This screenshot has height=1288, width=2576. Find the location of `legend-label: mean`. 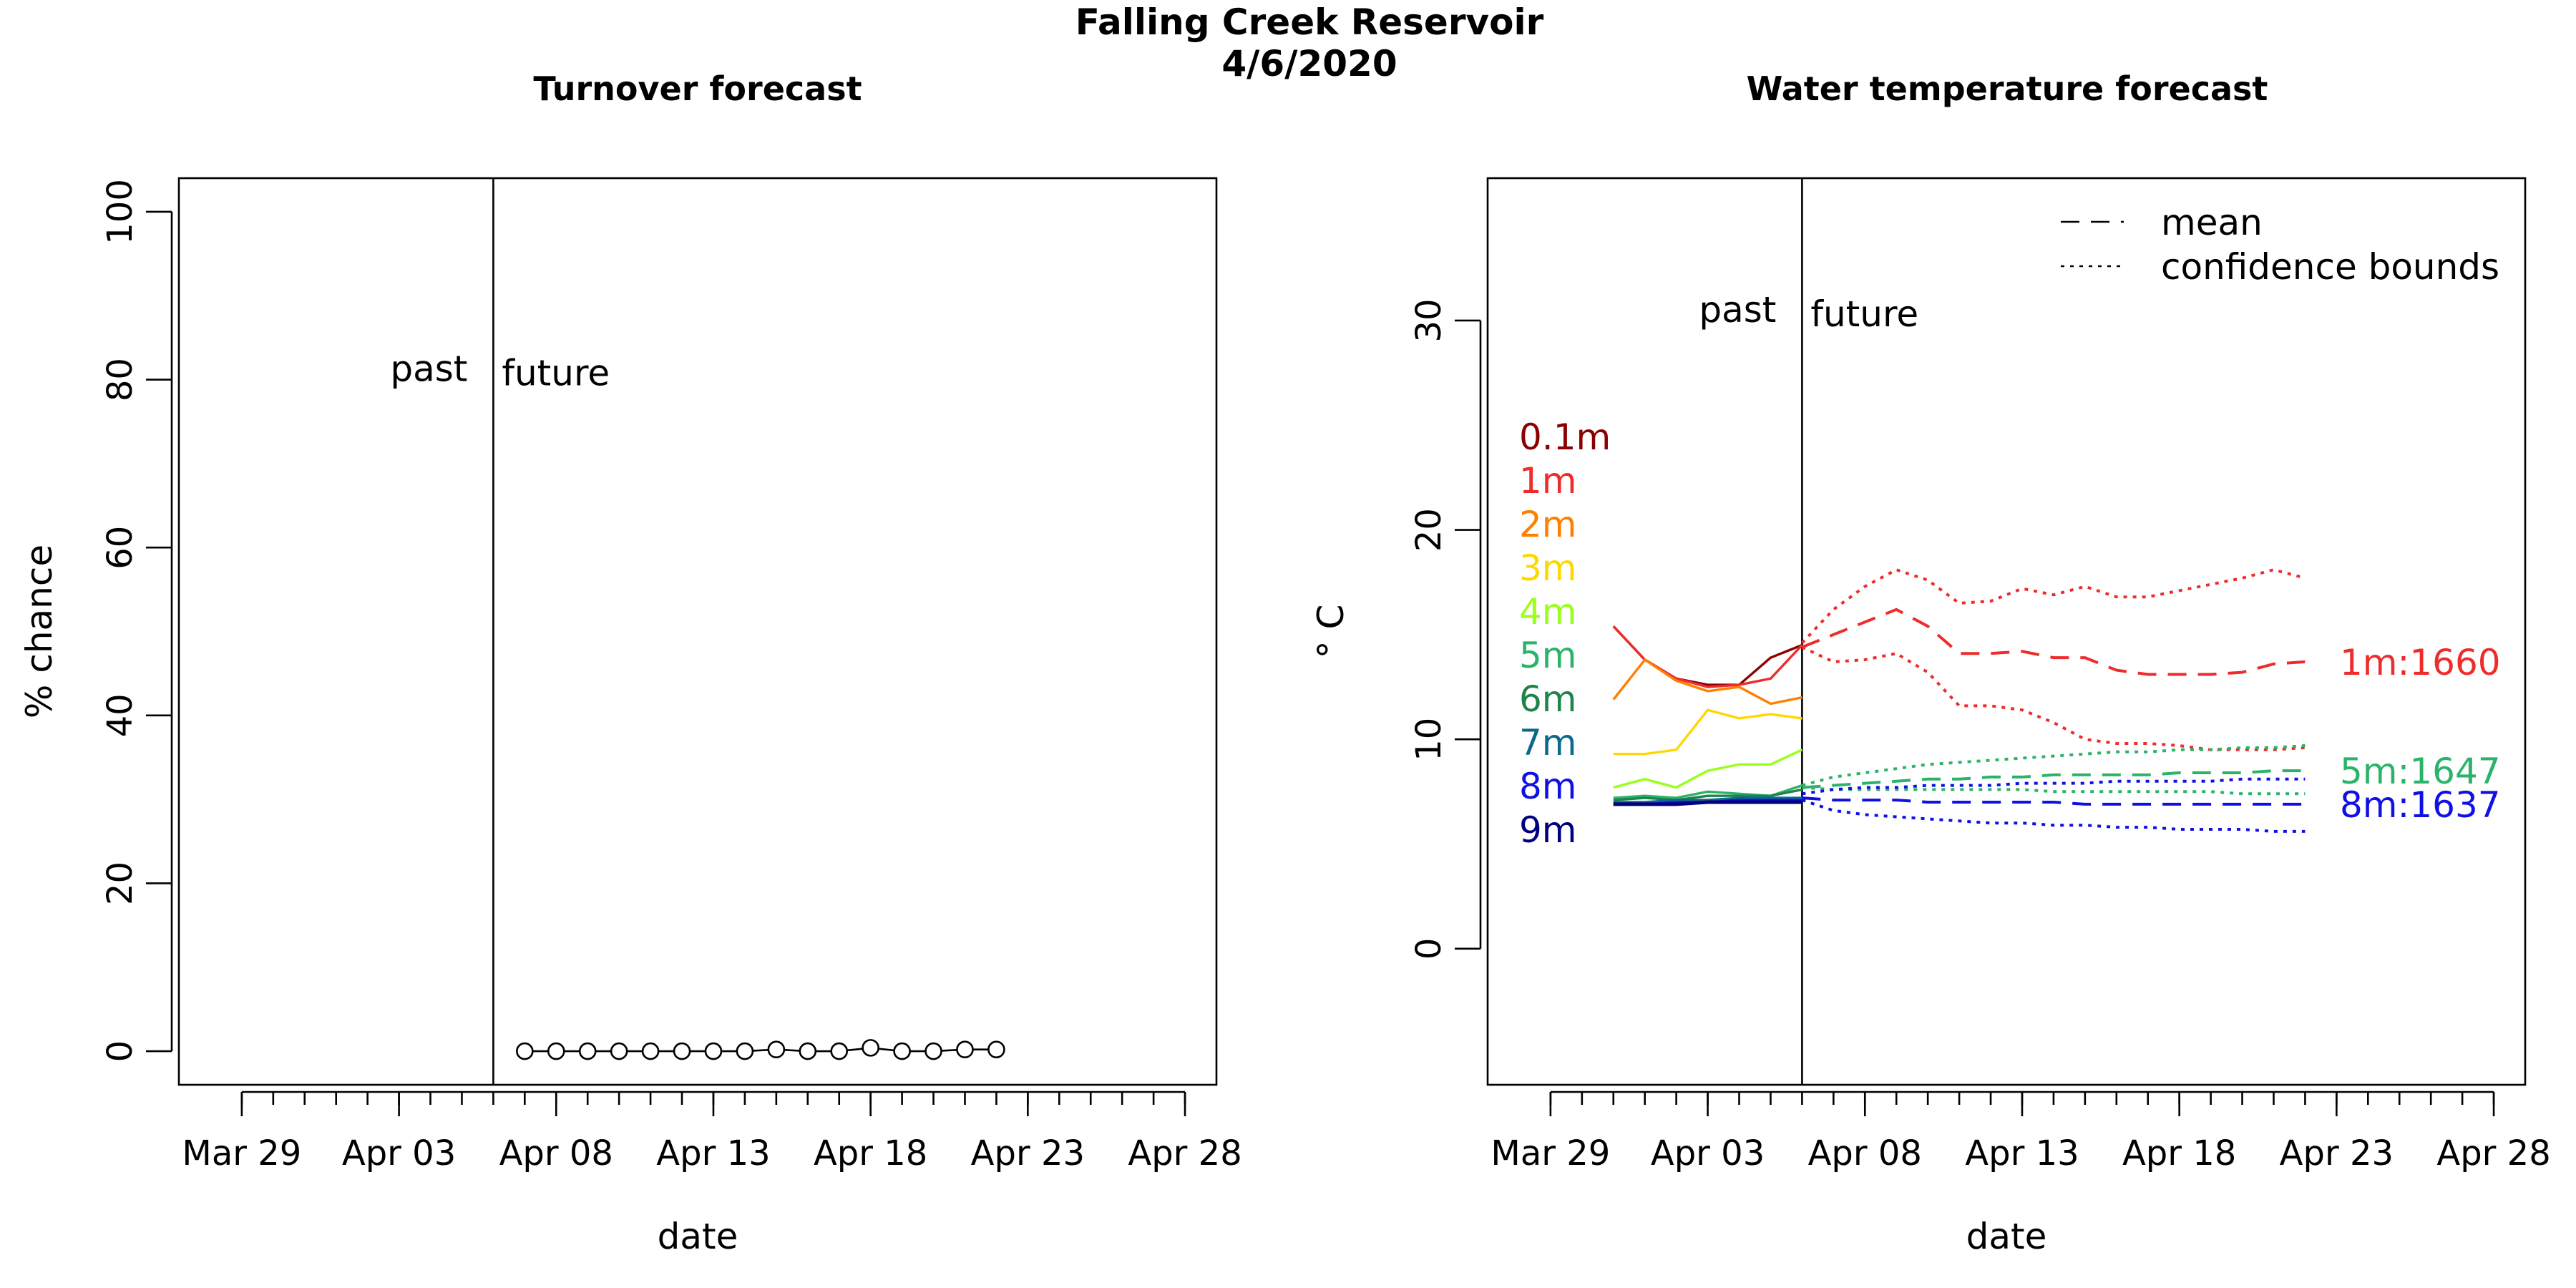

legend-label: mean is located at coordinates (2212, 222).